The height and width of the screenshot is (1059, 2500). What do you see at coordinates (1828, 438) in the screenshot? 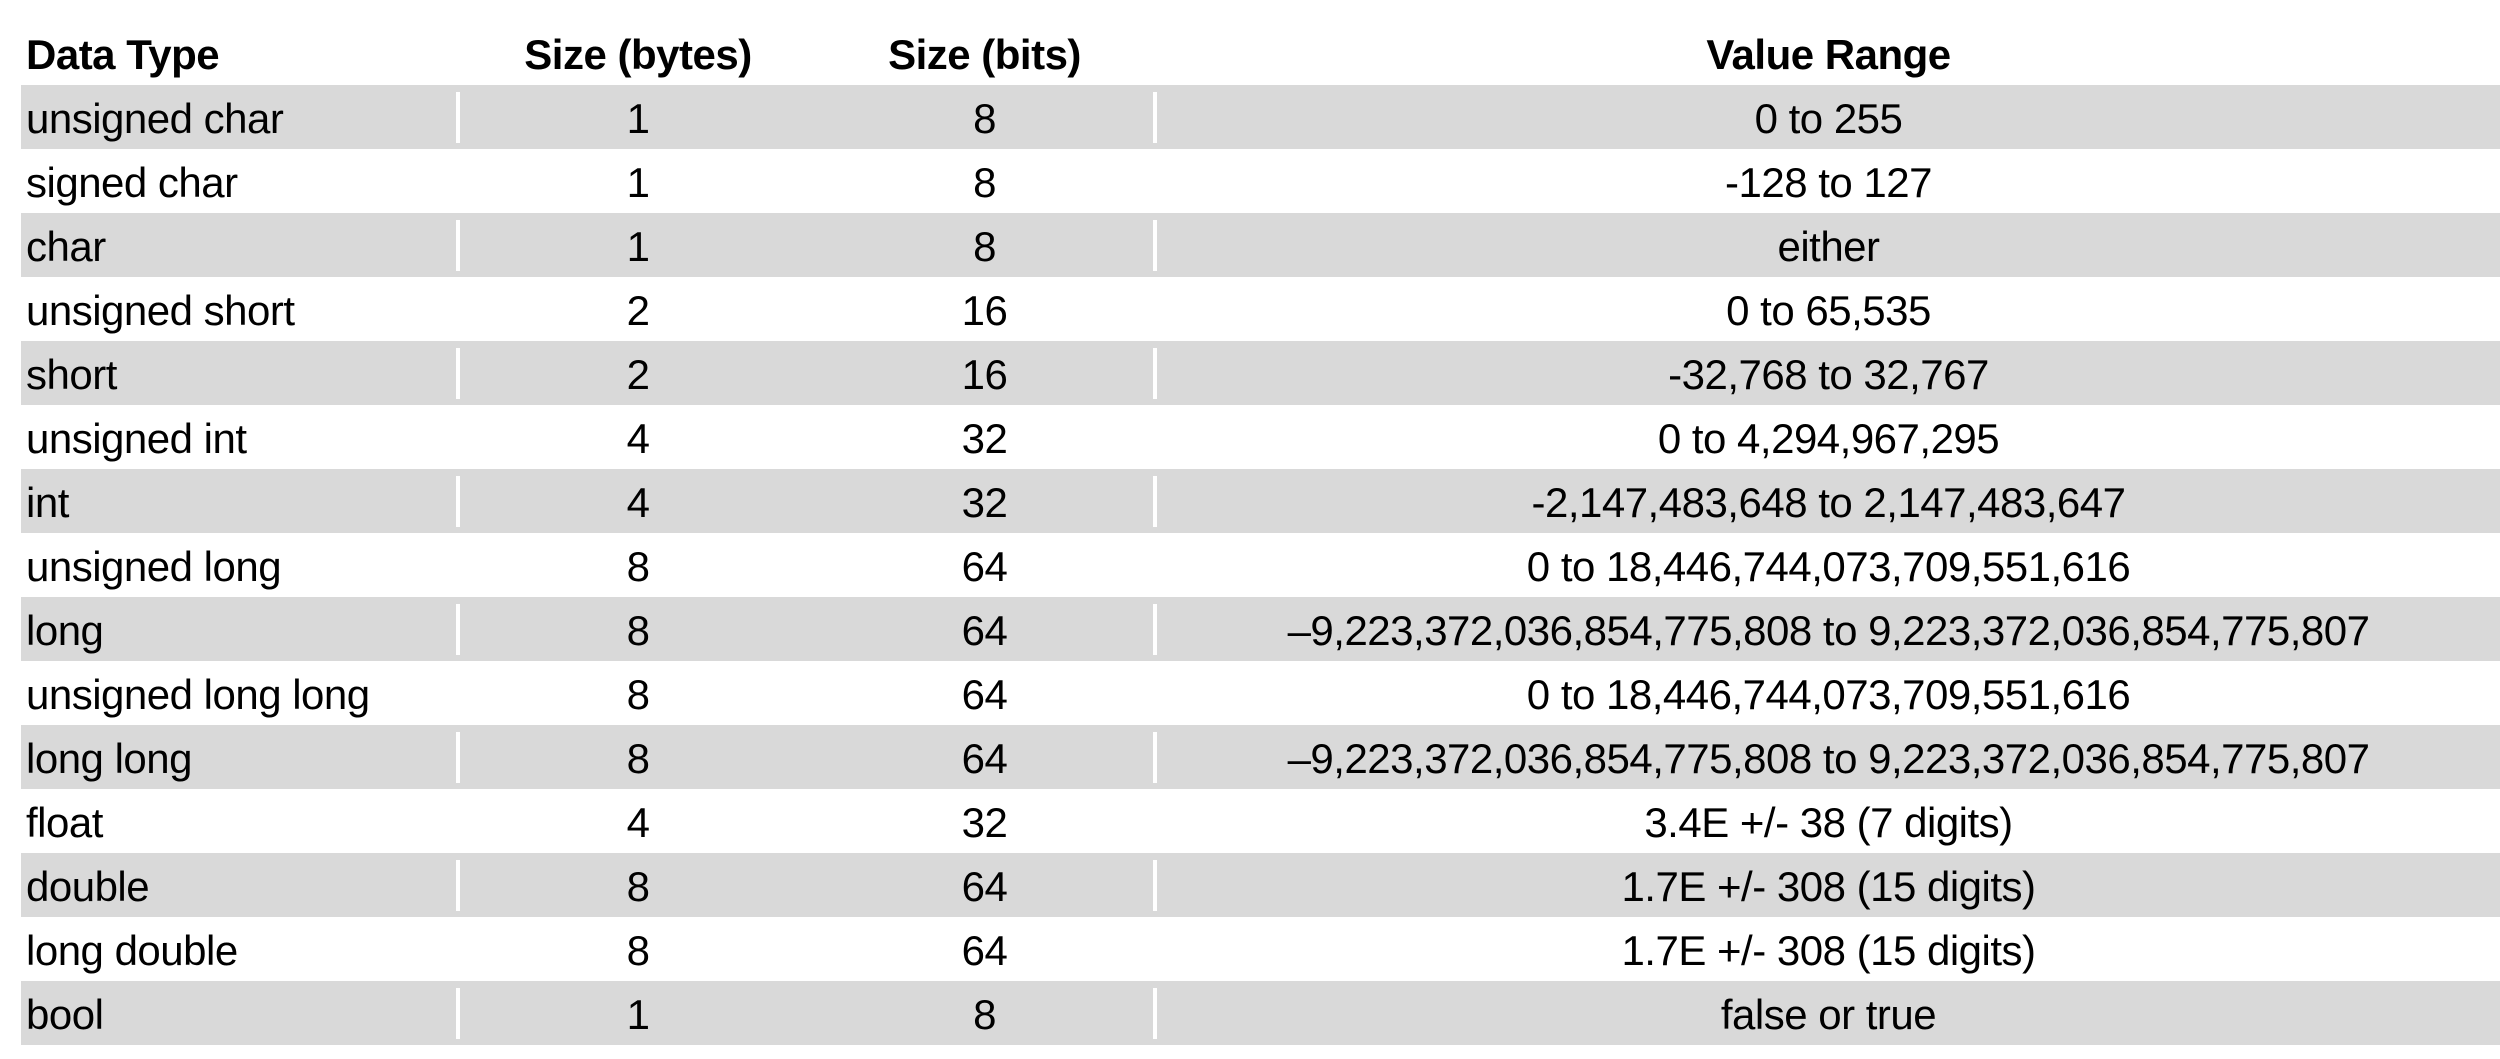
I see `cell-value-range: 0 to 4,294,967,295` at bounding box center [1828, 438].